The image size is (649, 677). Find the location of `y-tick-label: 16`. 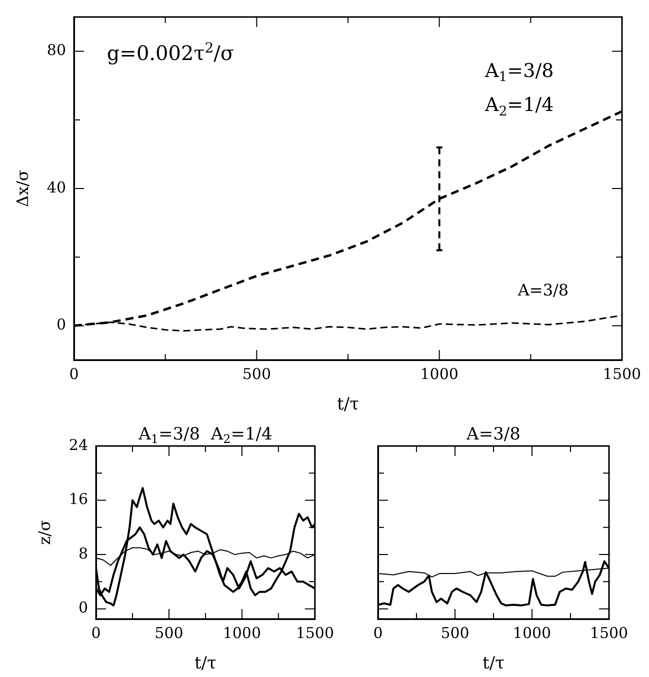

y-tick-label: 16 is located at coordinates (78, 499).